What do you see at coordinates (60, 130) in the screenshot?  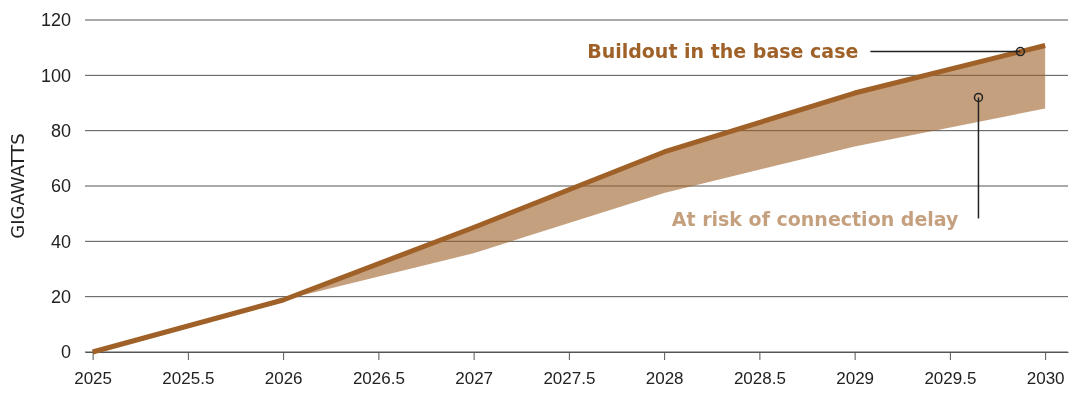 I see `y-tick-label: 80` at bounding box center [60, 130].